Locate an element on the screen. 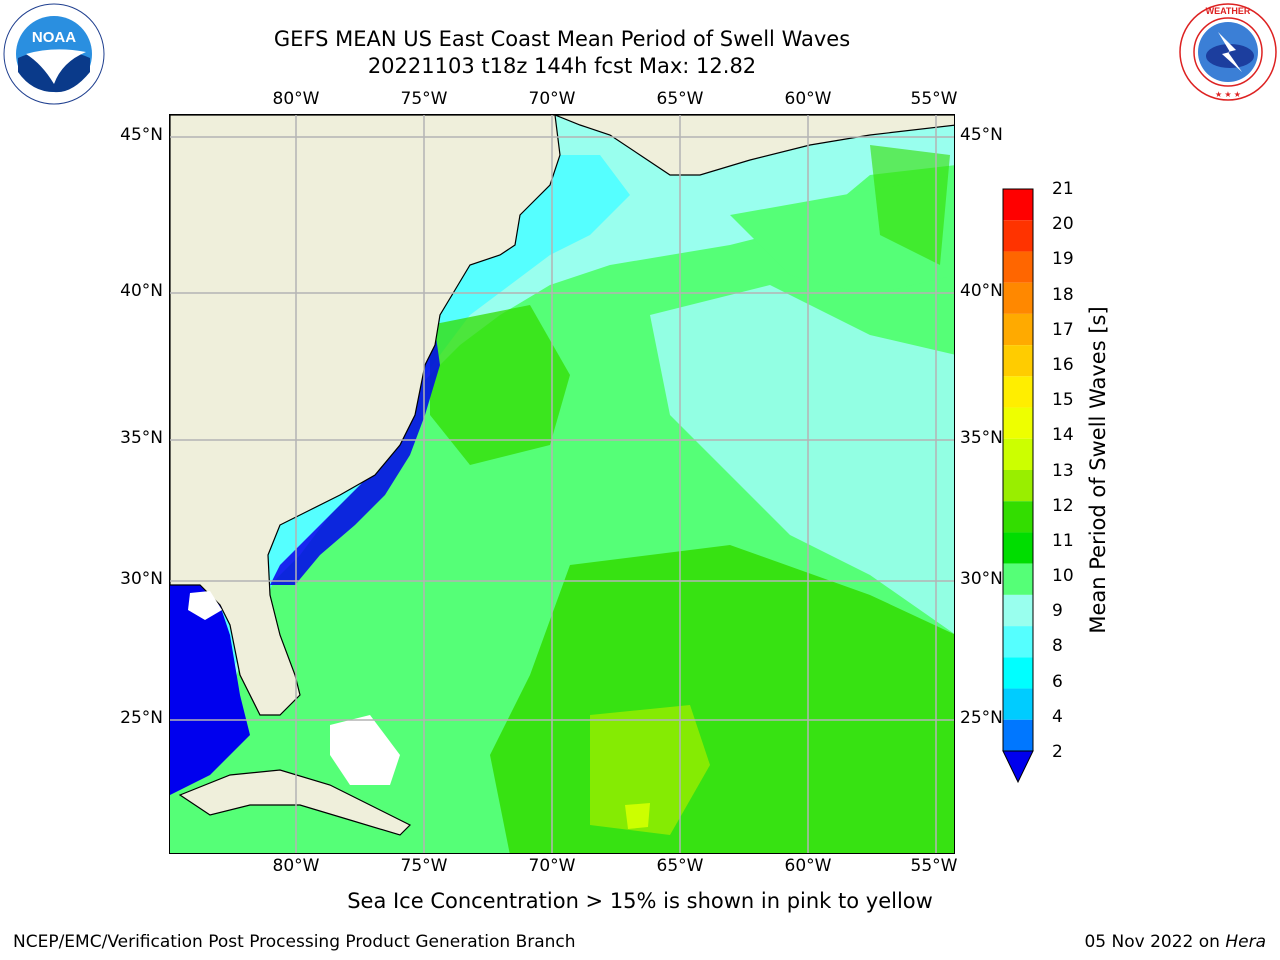 The width and height of the screenshot is (1280, 960). colorbar is located at coordinates (1018, 486).